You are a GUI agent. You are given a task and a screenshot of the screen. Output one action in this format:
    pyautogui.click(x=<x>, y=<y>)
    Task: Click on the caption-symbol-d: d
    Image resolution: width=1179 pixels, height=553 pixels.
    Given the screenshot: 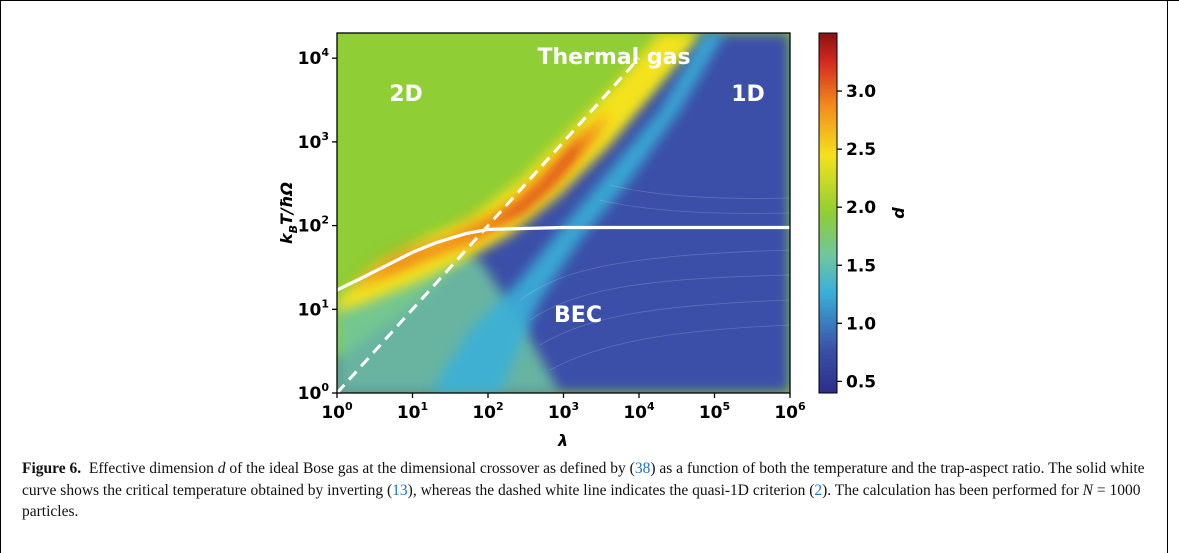 What is the action you would take?
    pyautogui.click(x=221, y=468)
    